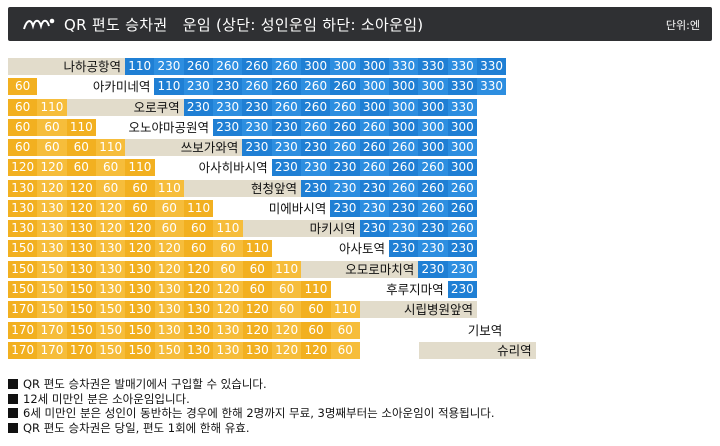 The height and width of the screenshot is (446, 720). Describe the element at coordinates (136, 427) in the screenshot. I see `note-text: QR 편도 승차권은 당일, 편도 1회에 한해 유효.` at that location.